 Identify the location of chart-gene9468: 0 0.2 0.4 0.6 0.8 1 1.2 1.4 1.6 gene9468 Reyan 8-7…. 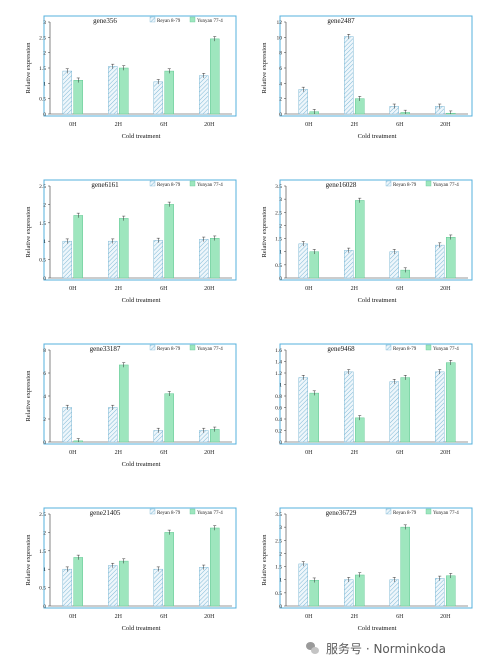
(374, 399).